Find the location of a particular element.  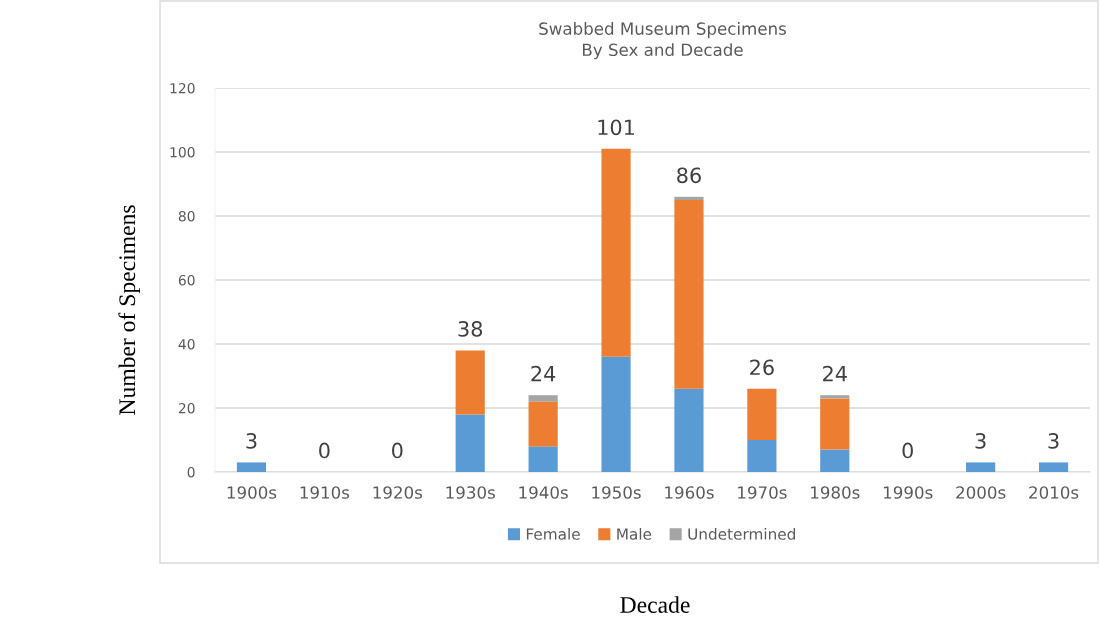

y-tick-label: 60 is located at coordinates (186, 280).